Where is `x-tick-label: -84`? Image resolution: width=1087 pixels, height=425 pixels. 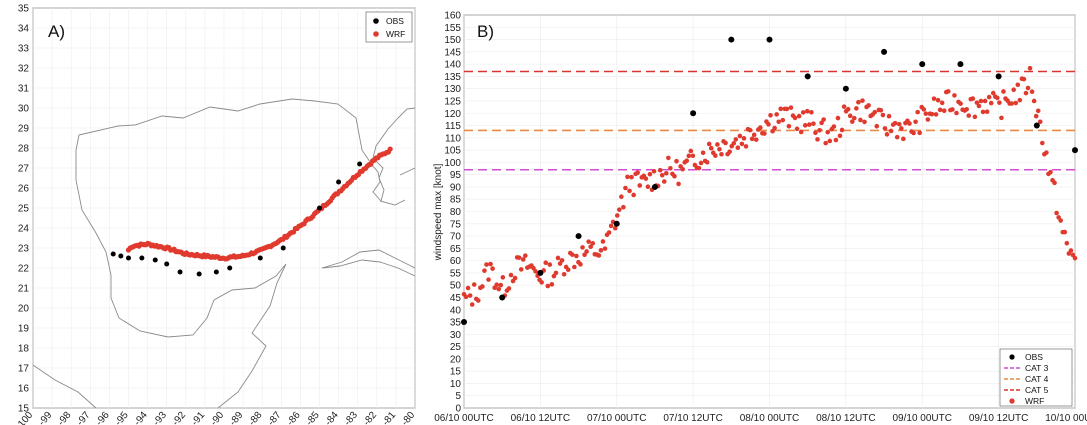 x-tick-label: -84 is located at coordinates (332, 417).